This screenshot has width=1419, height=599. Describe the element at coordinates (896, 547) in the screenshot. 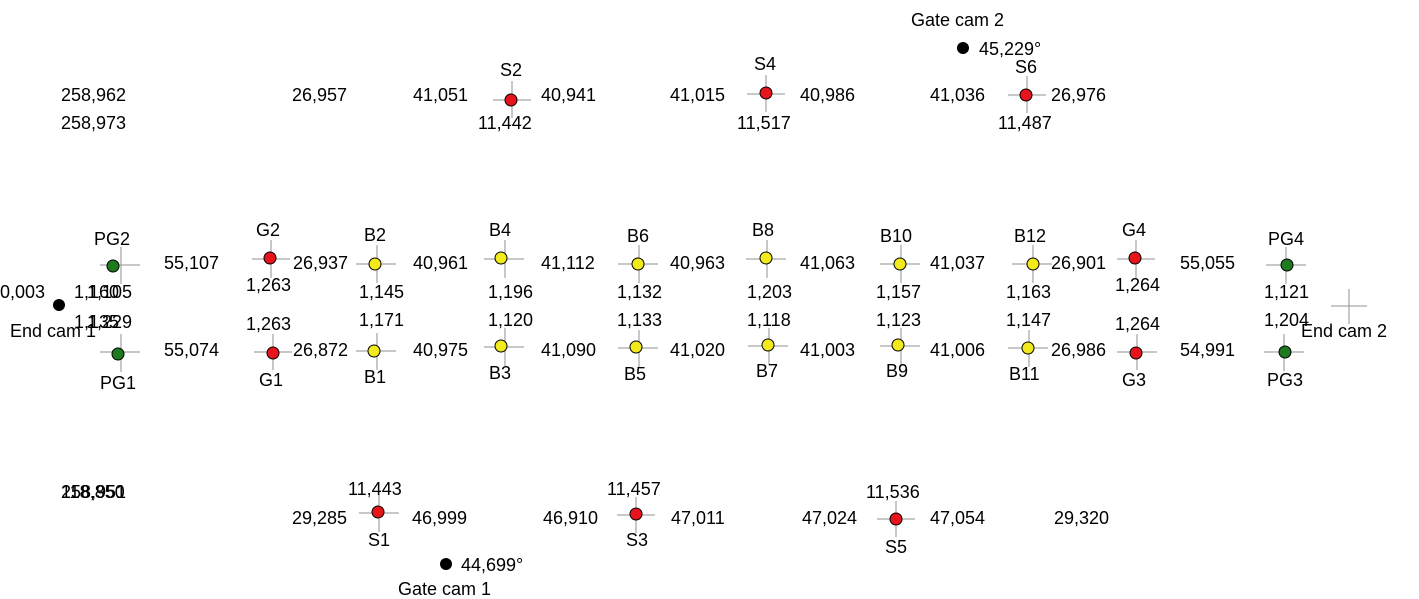

I see `pad-label-s5: S5` at that location.